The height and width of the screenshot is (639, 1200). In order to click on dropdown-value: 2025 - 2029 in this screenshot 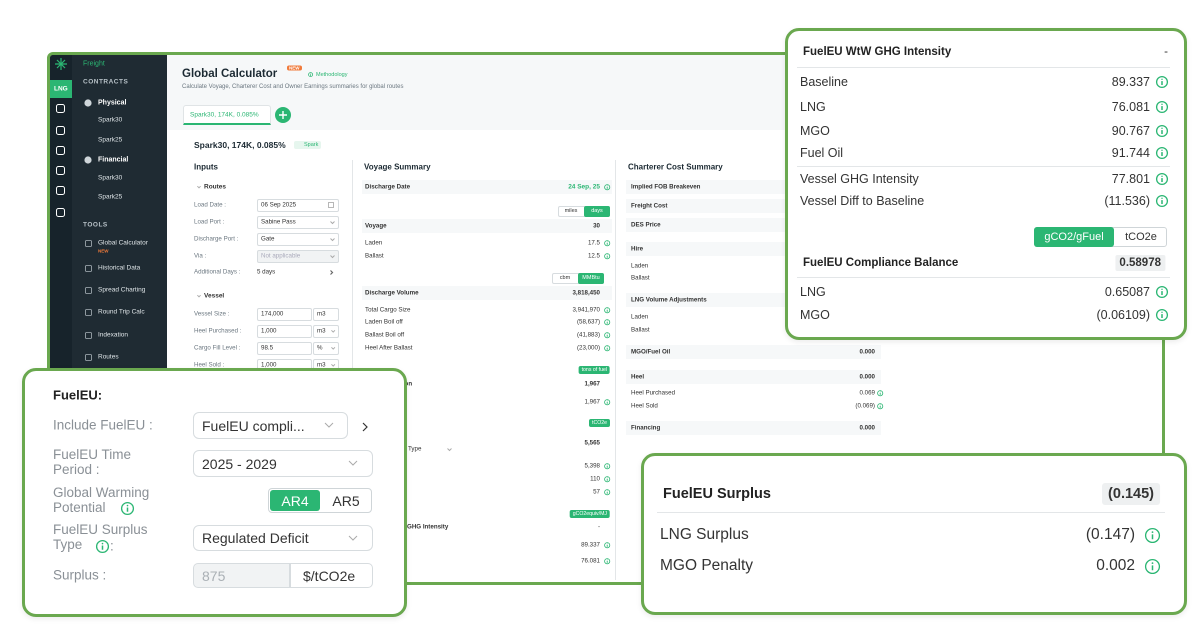, I will do `click(239, 463)`.